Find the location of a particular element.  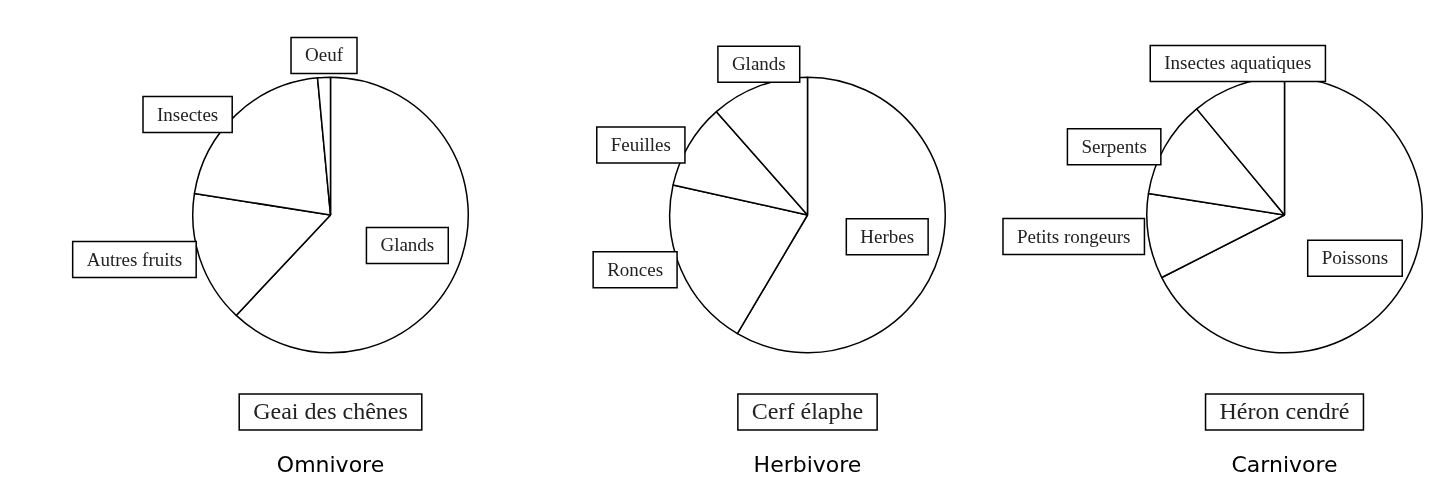

slice-label: Petits rongeurs is located at coordinates (1073, 236).